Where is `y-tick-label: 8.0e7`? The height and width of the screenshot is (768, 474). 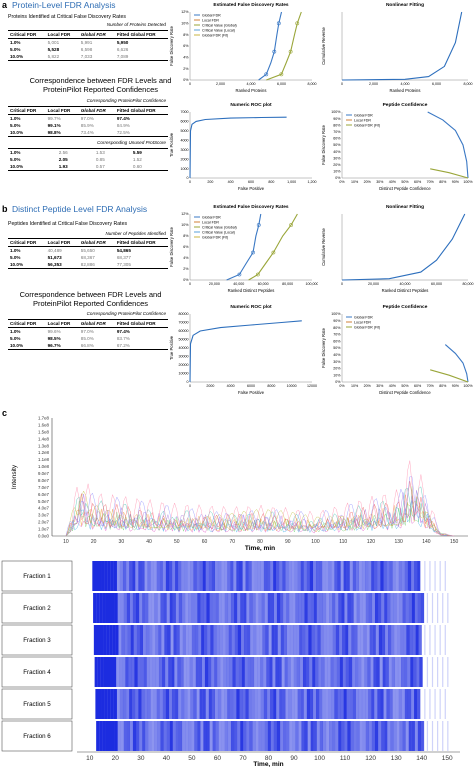 y-tick-label: 8.0e7 is located at coordinates (44, 480).